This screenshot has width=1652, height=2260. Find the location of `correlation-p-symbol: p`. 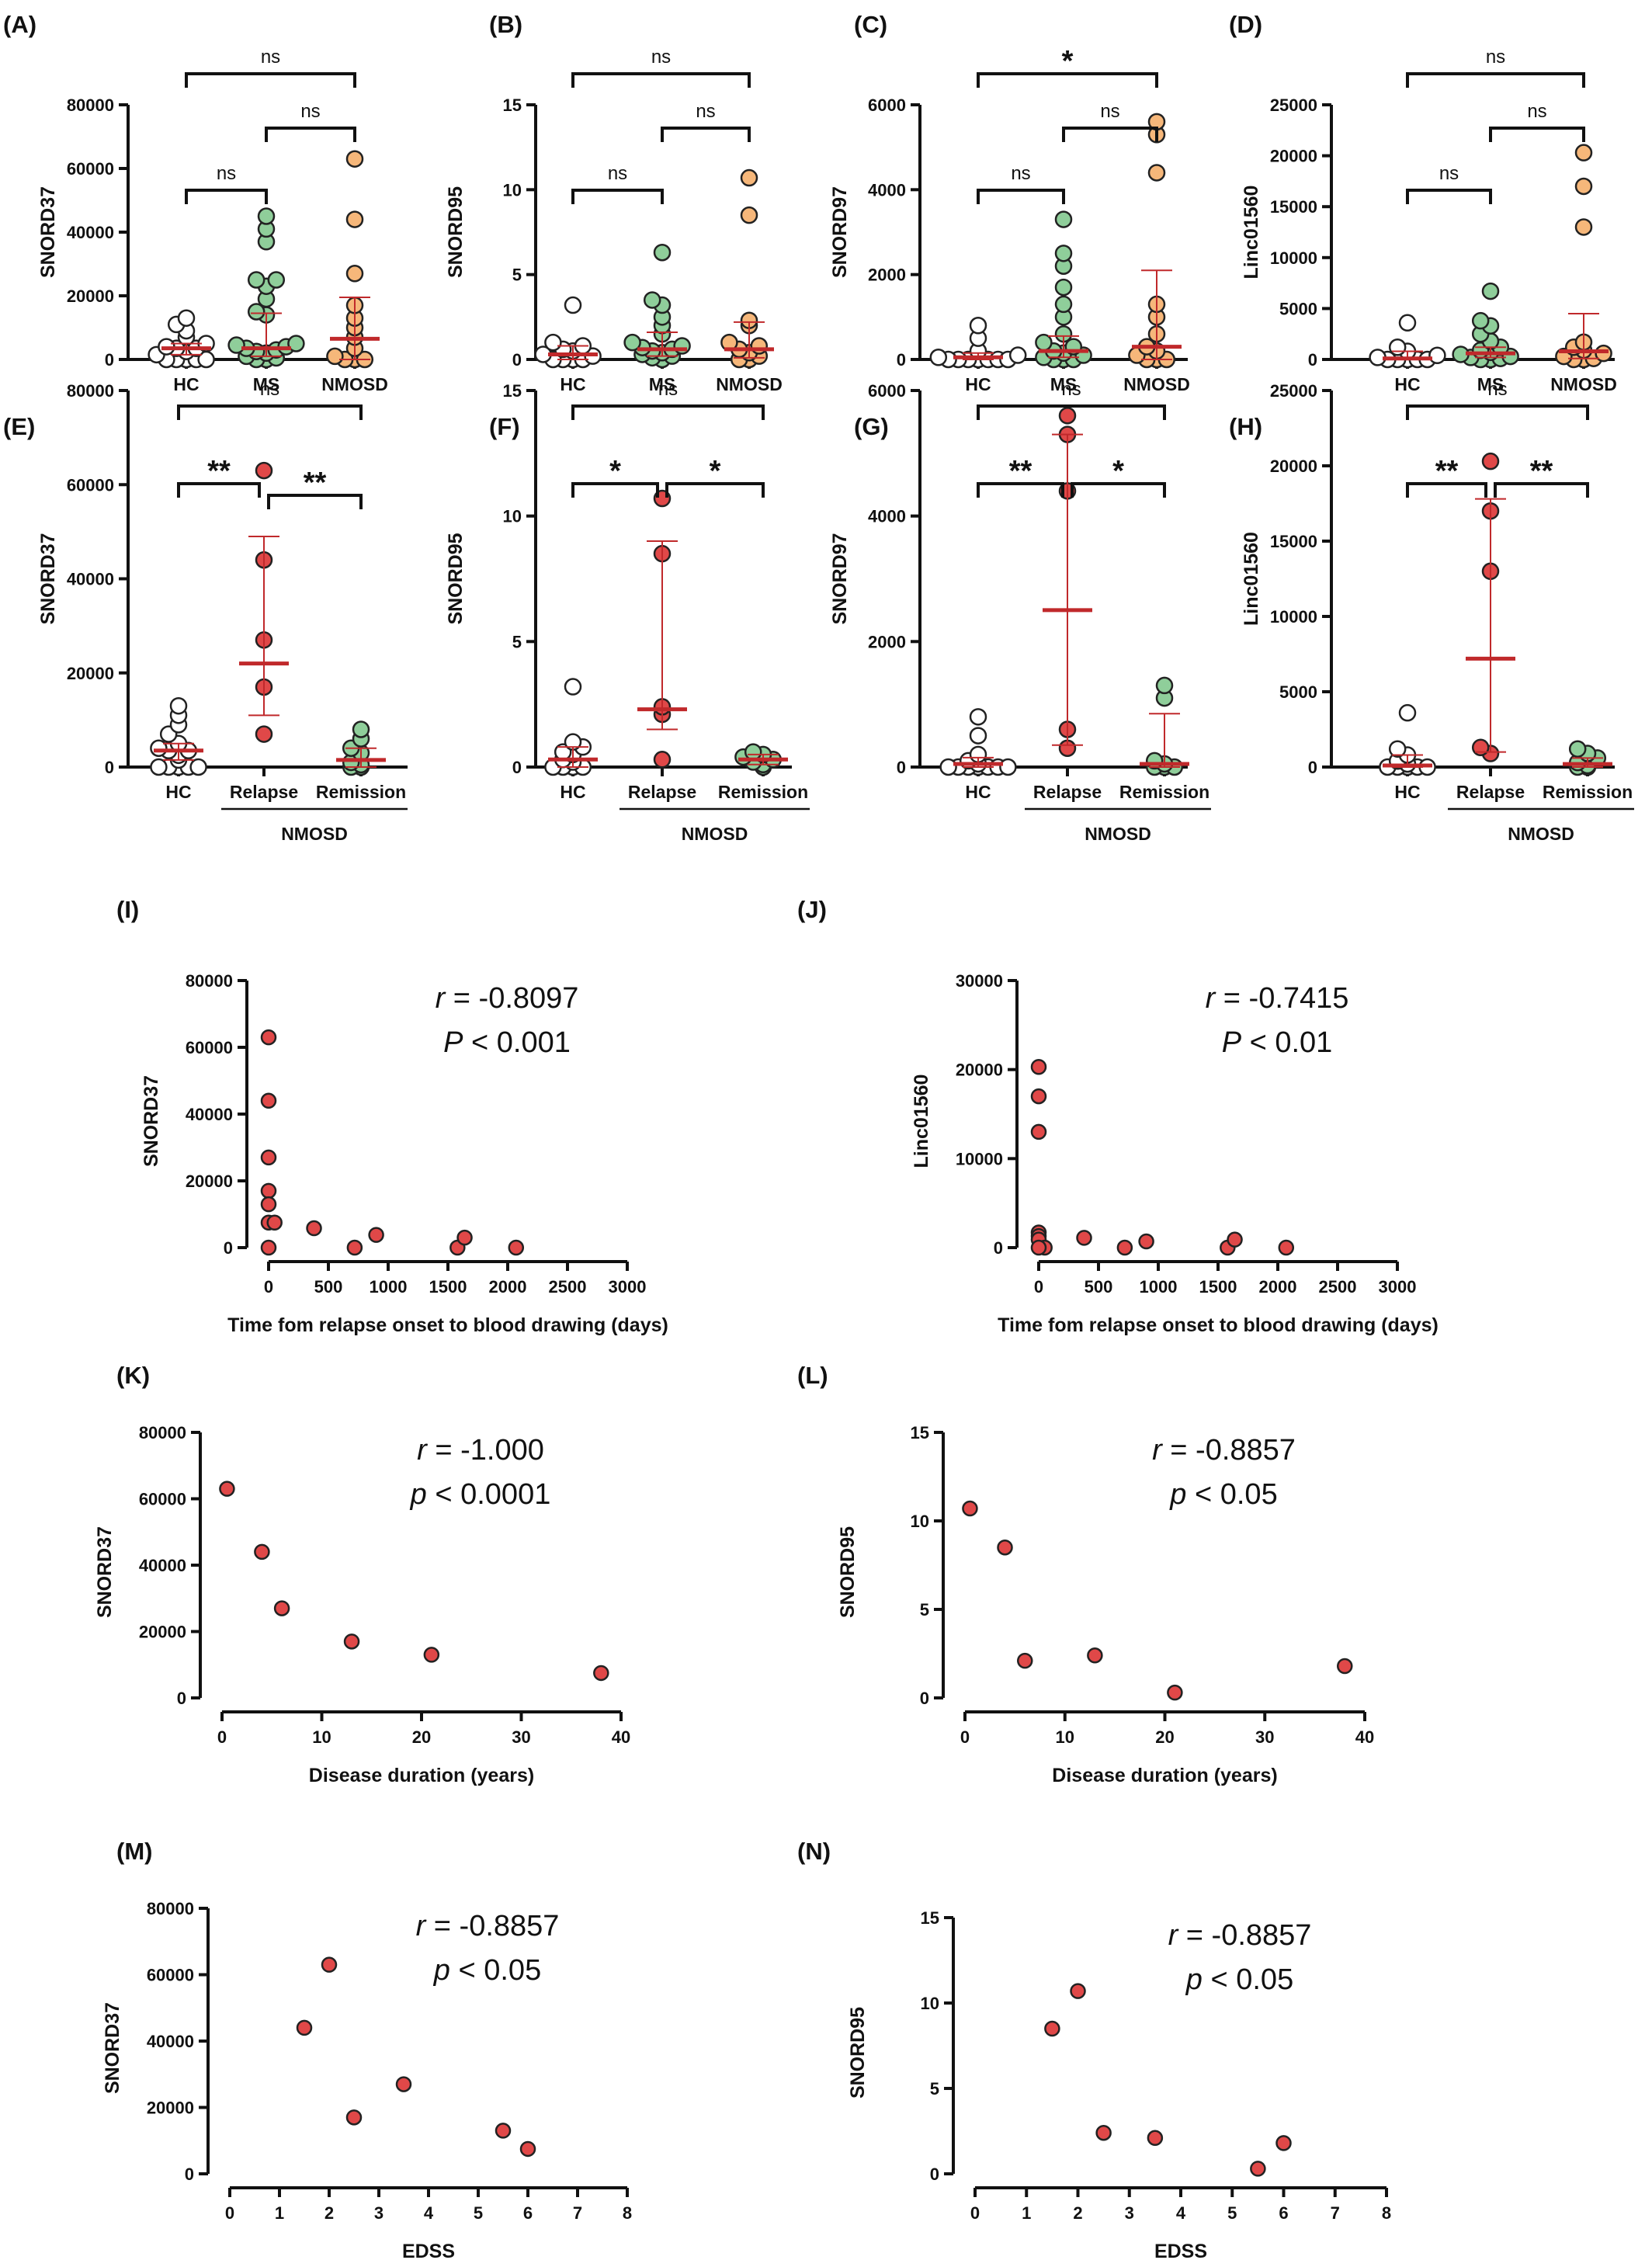

correlation-p-symbol: p is located at coordinates (1194, 1979).